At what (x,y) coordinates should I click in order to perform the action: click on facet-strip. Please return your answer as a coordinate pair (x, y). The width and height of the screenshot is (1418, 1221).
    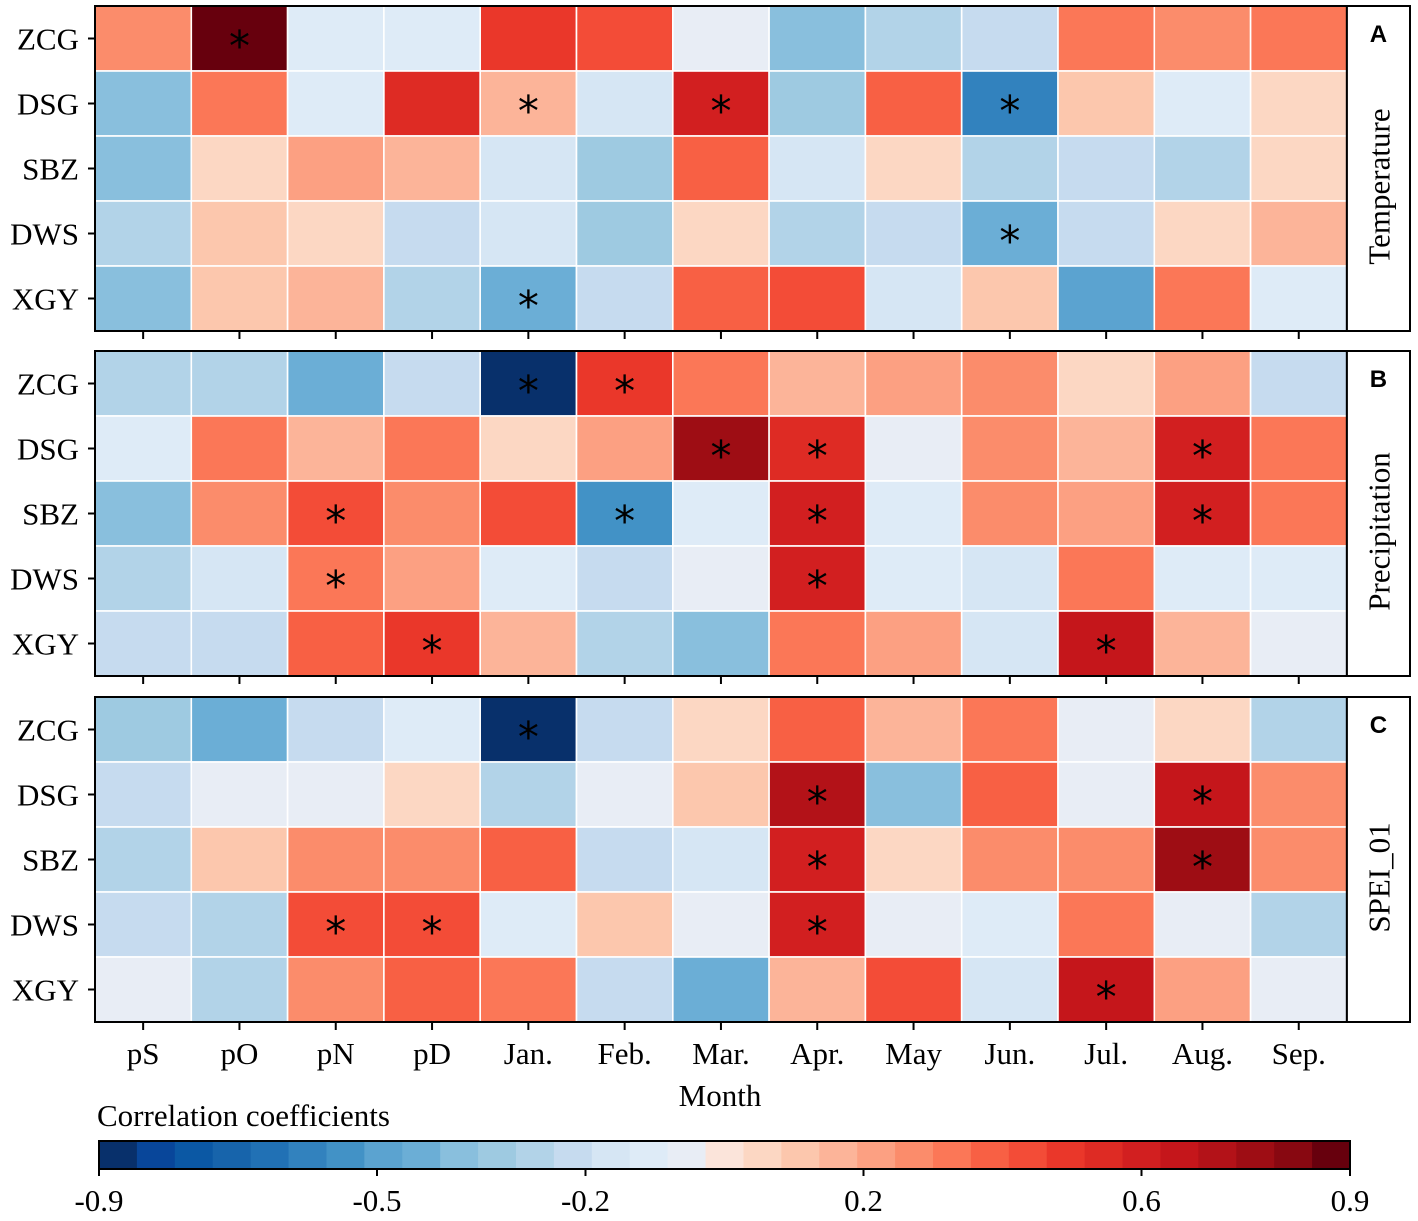
    Looking at the image, I should click on (1378, 513).